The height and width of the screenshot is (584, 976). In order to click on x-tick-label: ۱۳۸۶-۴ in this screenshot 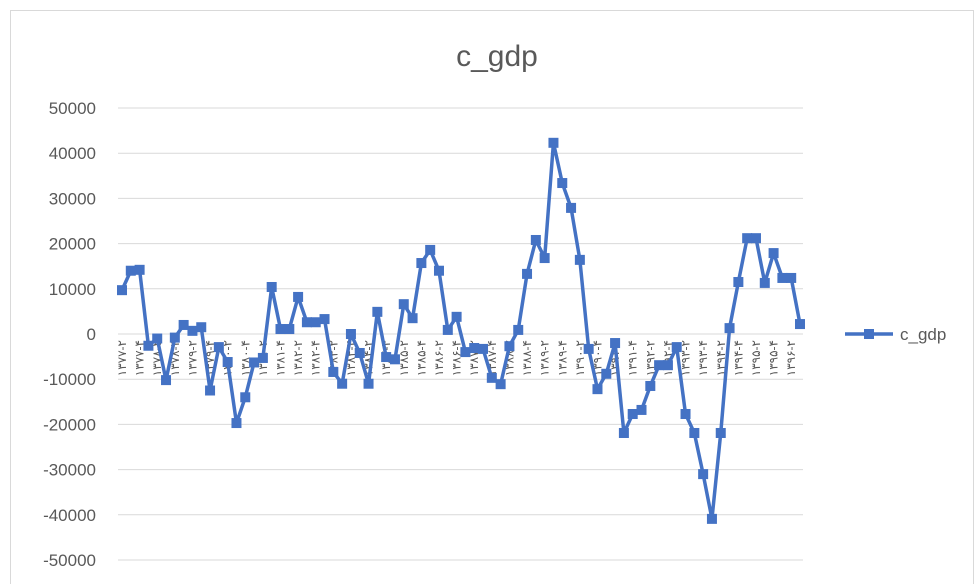, I will do `click(457, 358)`.